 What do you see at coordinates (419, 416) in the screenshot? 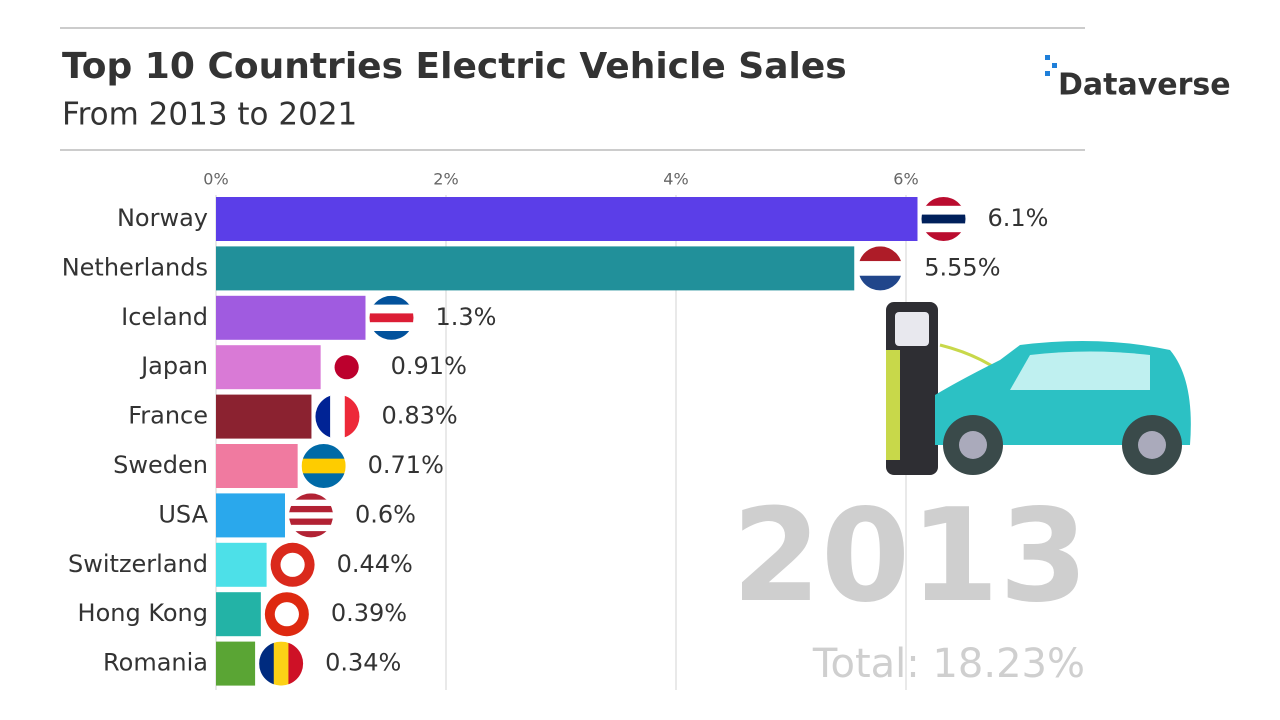
I see `value-label: 0.83%` at bounding box center [419, 416].